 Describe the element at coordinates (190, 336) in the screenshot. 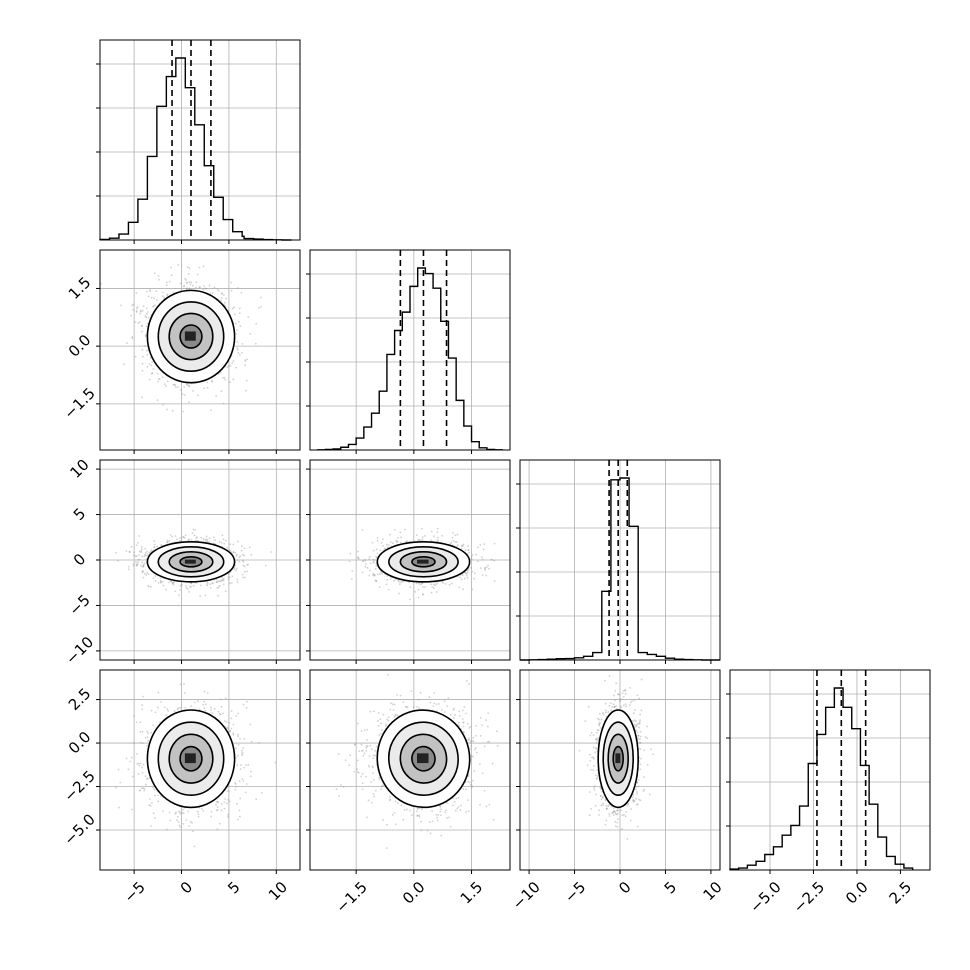

I see `density-core` at that location.